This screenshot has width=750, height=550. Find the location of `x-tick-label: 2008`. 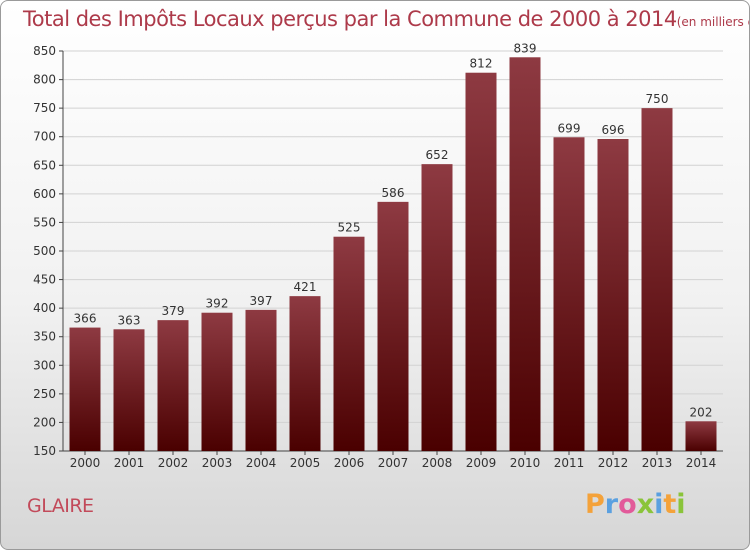

x-tick-label: 2008 is located at coordinates (437, 463).